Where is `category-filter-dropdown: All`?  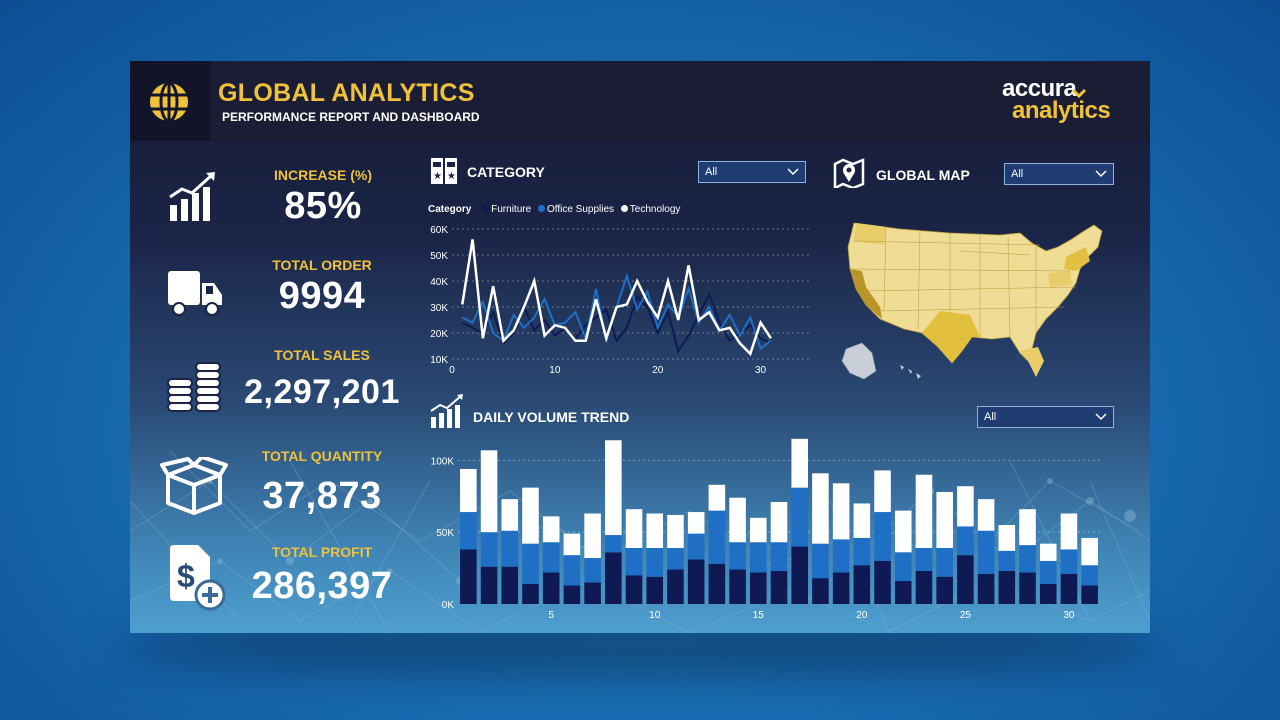
category-filter-dropdown: All is located at coordinates (752, 172).